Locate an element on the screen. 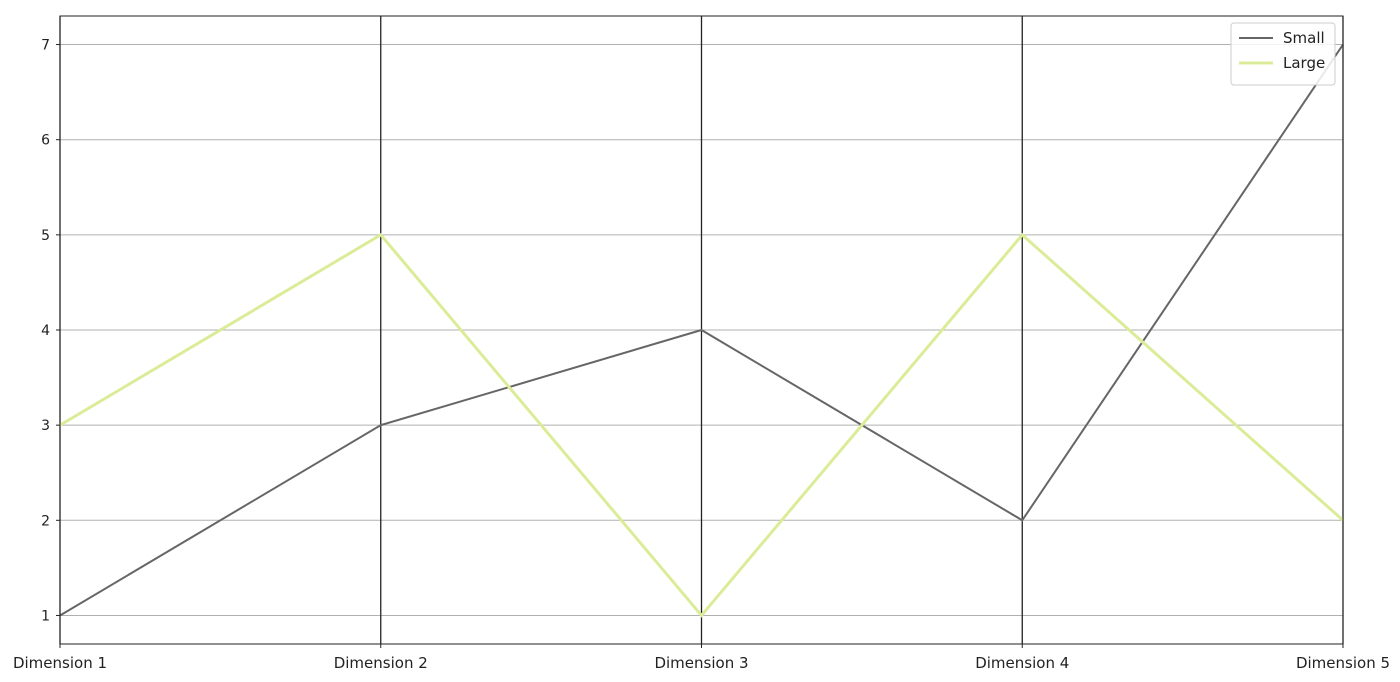 This screenshot has width=1400, height=682. legend: Small Large is located at coordinates (1283, 54).